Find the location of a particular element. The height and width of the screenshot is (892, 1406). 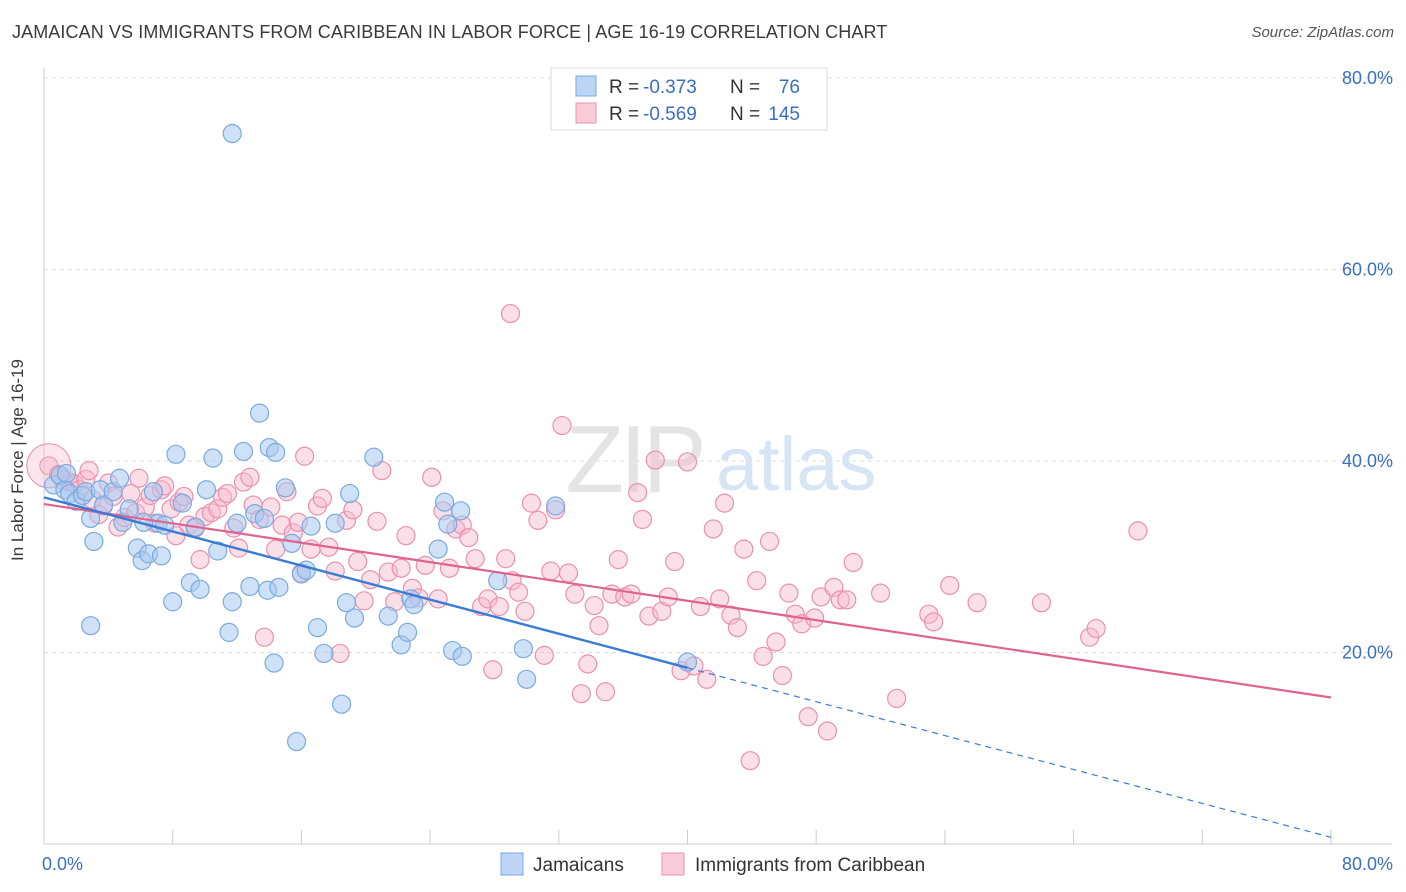

stats-r-value-2: -0.569 is located at coordinates (670, 114).